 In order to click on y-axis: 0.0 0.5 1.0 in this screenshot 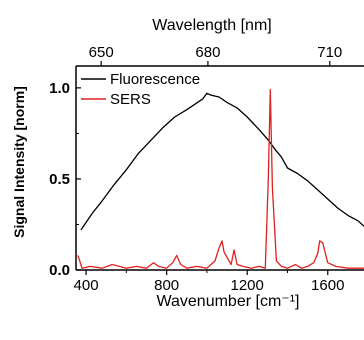, I will do `click(65, 179)`.